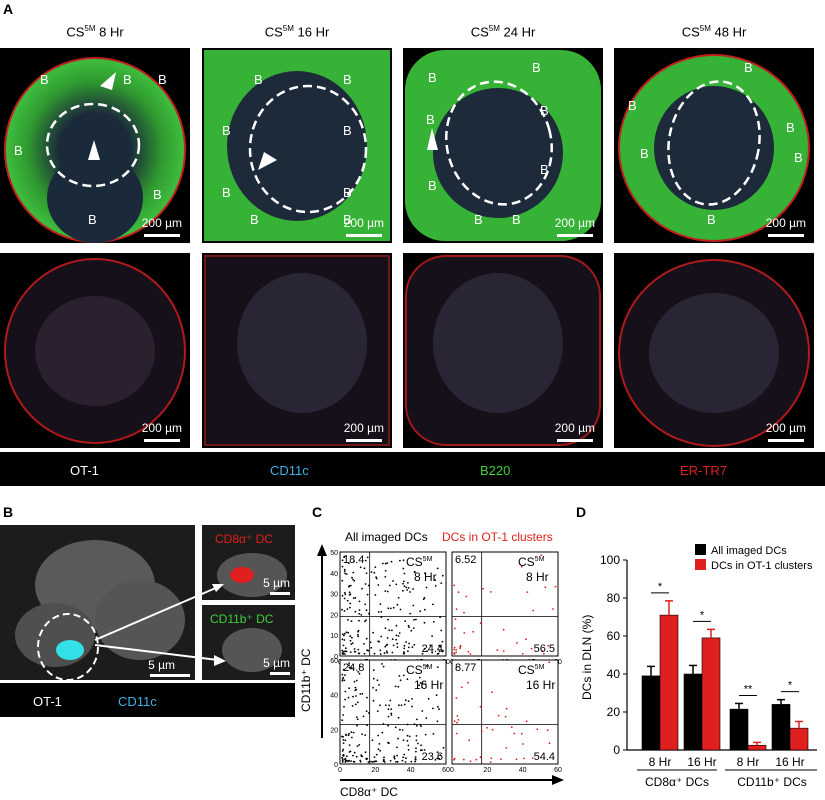 This screenshot has width=825, height=800. What do you see at coordinates (544, 649) in the screenshot?
I see `flow-quadrant-bottom-right: 56.5` at bounding box center [544, 649].